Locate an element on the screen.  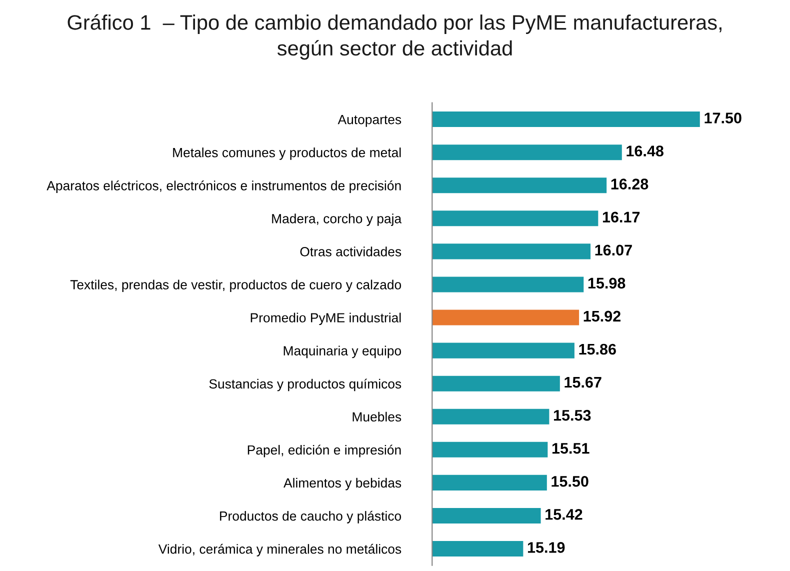
y-tick-label: Sustancias y productos químicos is located at coordinates (305, 385).